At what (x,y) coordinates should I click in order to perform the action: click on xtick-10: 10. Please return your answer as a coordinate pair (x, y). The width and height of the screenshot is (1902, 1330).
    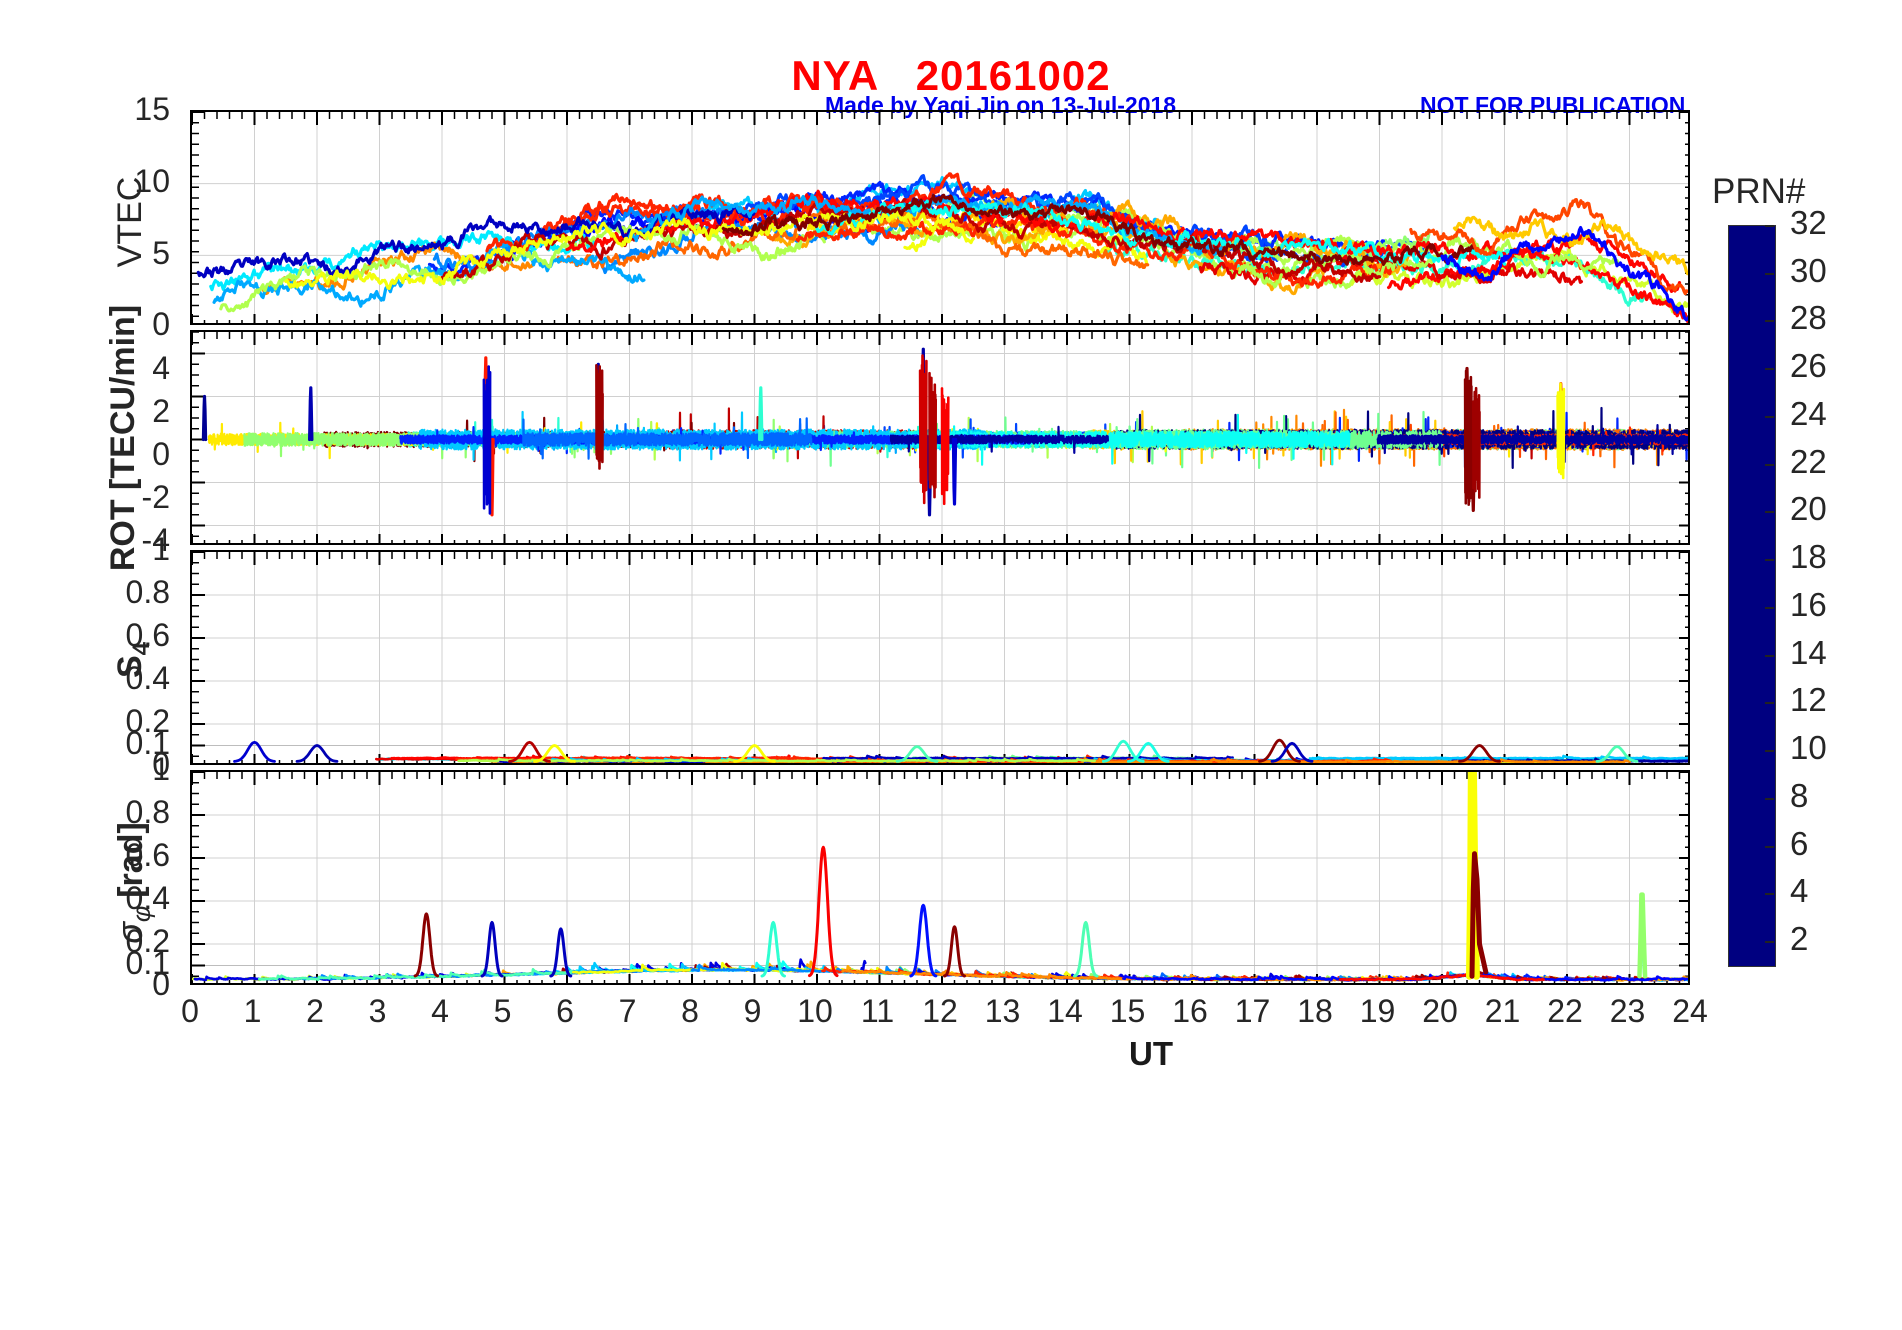
    Looking at the image, I should click on (815, 1011).